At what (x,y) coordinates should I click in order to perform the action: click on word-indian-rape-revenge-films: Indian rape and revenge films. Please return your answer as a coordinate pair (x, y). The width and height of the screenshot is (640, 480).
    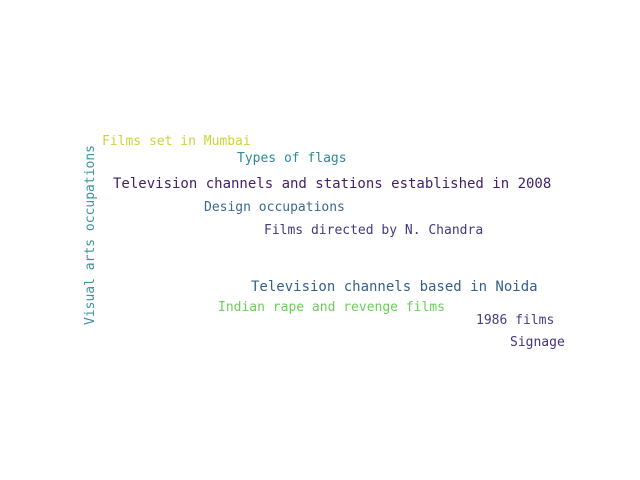
    Looking at the image, I should click on (331, 307).